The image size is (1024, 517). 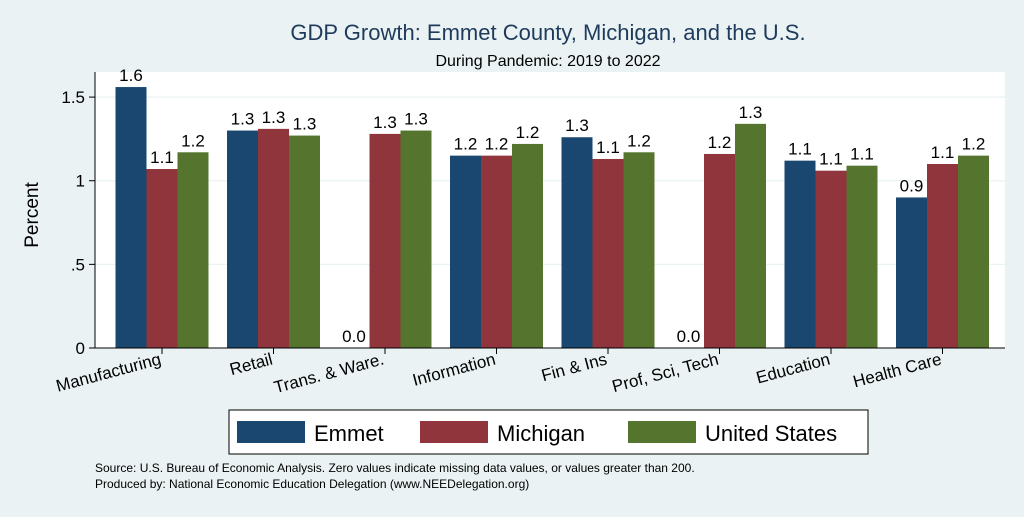 I want to click on legend: Emmet Michigan United States, so click(x=537, y=433).